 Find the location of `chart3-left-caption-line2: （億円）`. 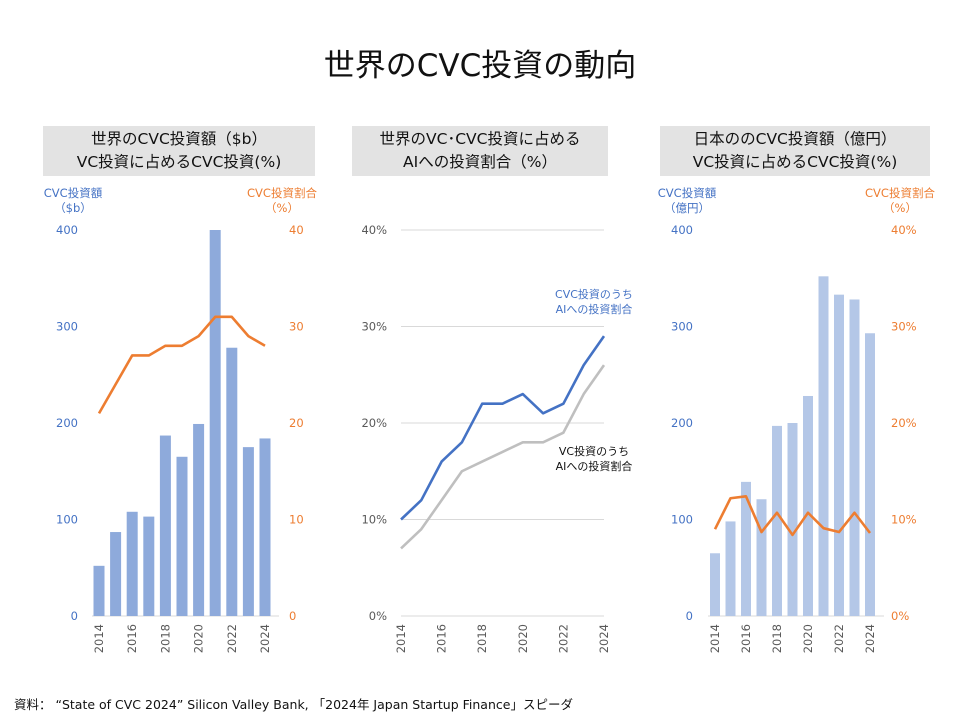

chart3-left-caption-line2: （億円） is located at coordinates (687, 208).